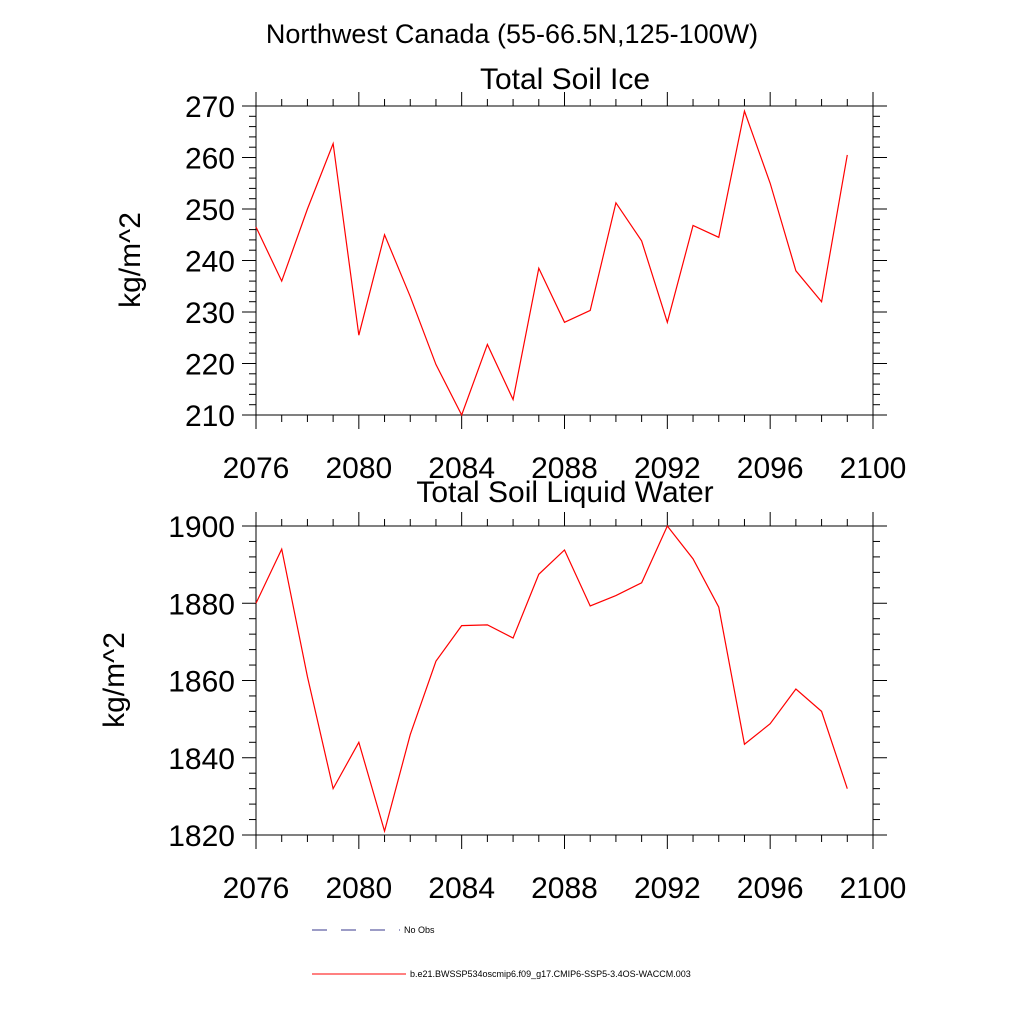 The height and width of the screenshot is (1024, 1024). Describe the element at coordinates (512, 34) in the screenshot. I see `figure-title: Northwest Canada (55-66.5N,125-100W)` at that location.